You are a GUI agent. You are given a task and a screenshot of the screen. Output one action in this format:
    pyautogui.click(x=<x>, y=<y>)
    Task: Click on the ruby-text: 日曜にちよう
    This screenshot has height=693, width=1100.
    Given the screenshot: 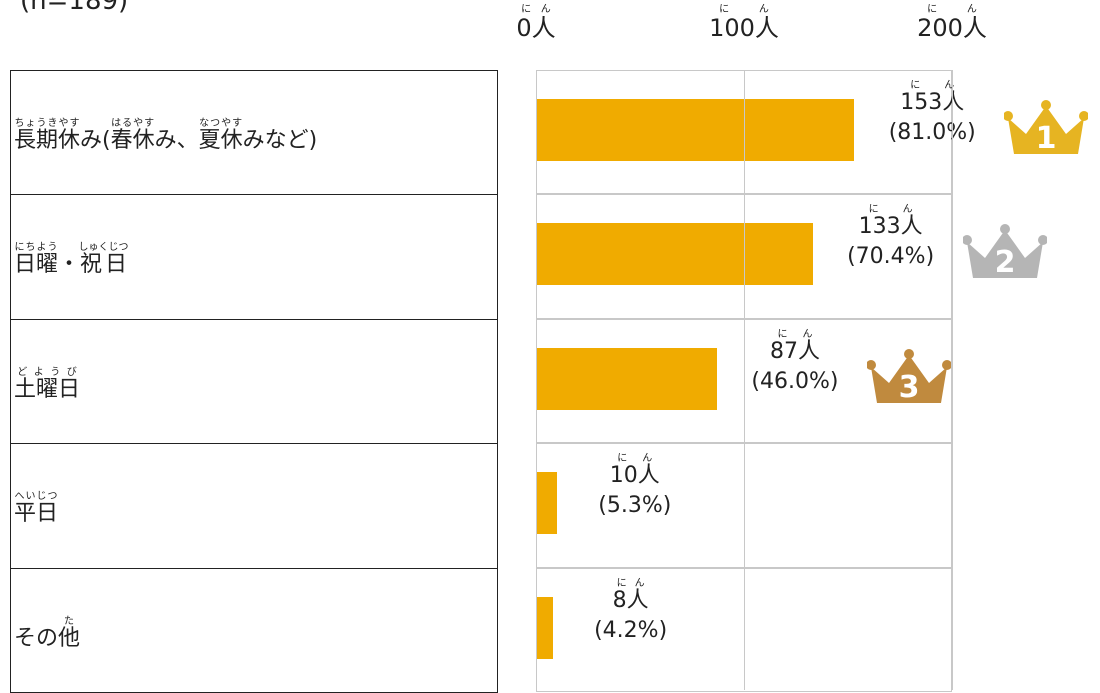 What is the action you would take?
    pyautogui.click(x=36, y=260)
    